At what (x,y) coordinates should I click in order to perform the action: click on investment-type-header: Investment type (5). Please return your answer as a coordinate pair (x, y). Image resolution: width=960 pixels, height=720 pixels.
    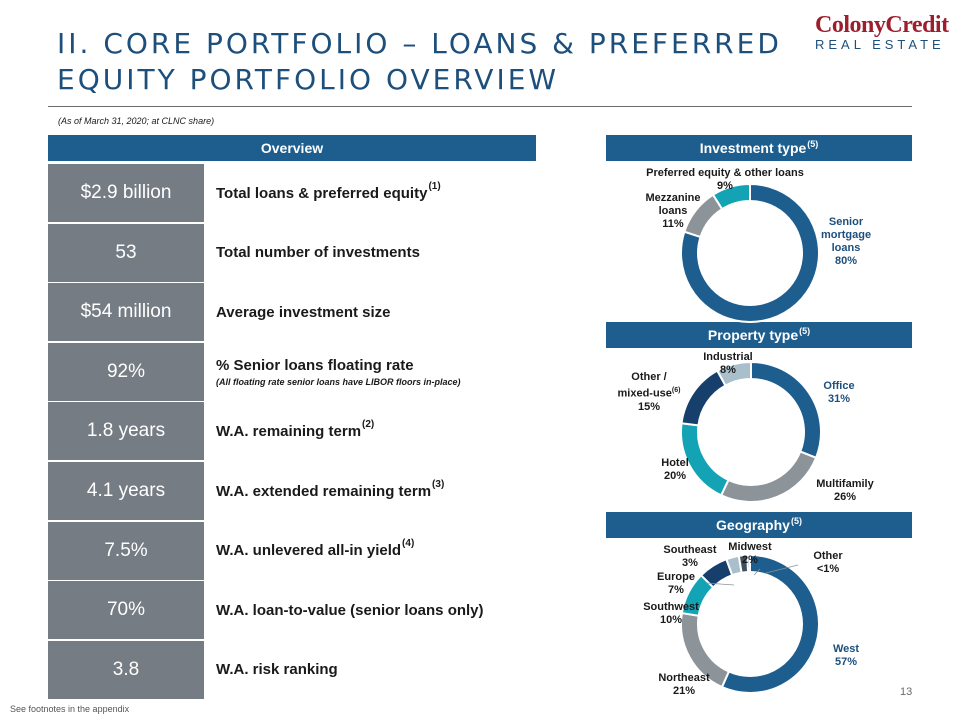
    Looking at the image, I should click on (759, 148).